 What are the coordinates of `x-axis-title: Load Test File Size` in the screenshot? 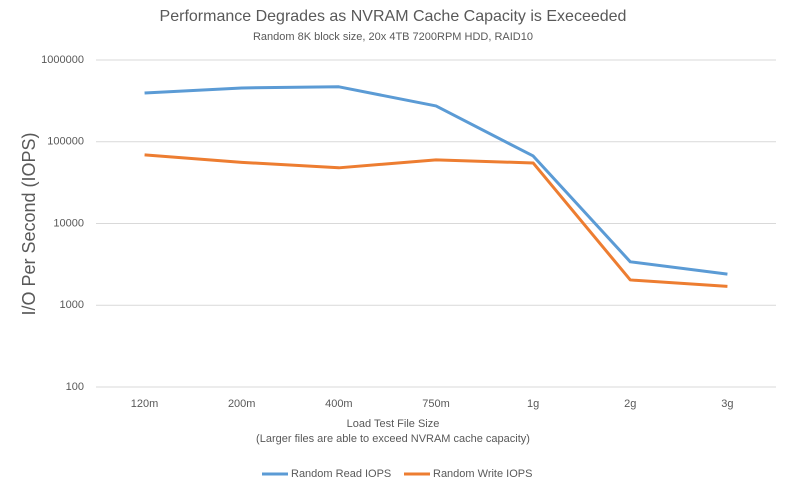 It's located at (393, 424).